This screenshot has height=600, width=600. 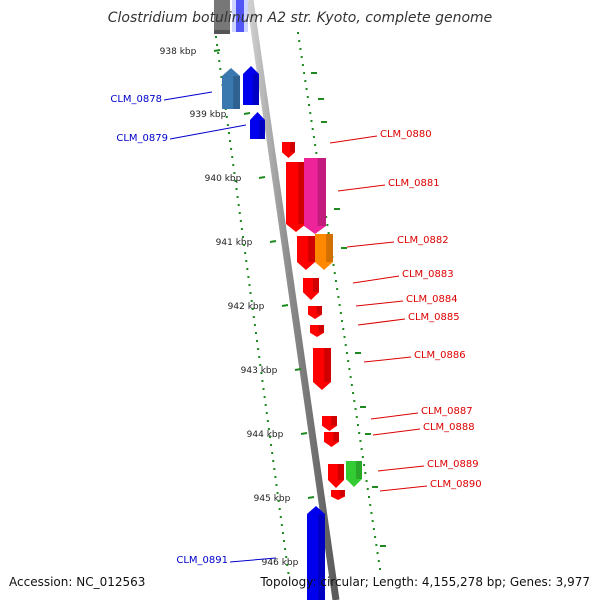 What do you see at coordinates (136, 99) in the screenshot?
I see `gene-label-text: CLM_0878` at bounding box center [136, 99].